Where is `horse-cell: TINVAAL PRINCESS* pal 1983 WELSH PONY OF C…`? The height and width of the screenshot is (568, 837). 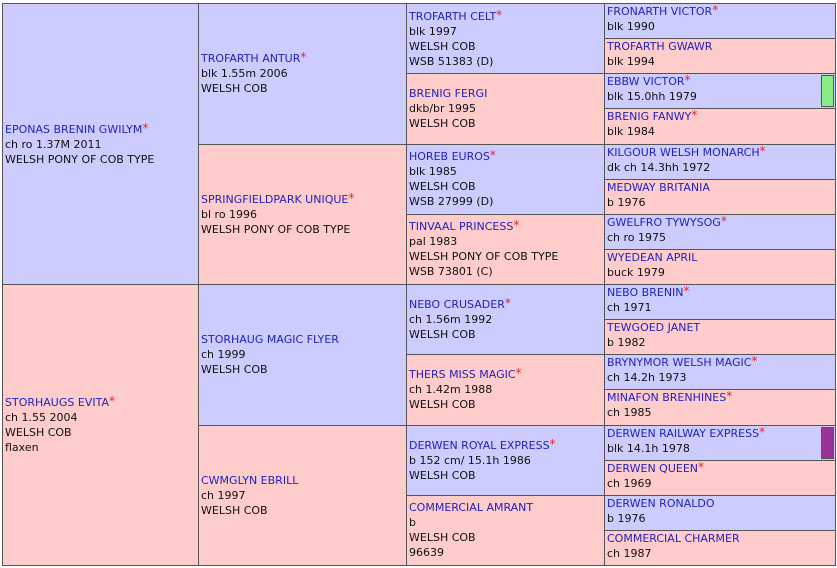 horse-cell: TINVAAL PRINCESS* pal 1983 WELSH PONY OF C… is located at coordinates (505, 249).